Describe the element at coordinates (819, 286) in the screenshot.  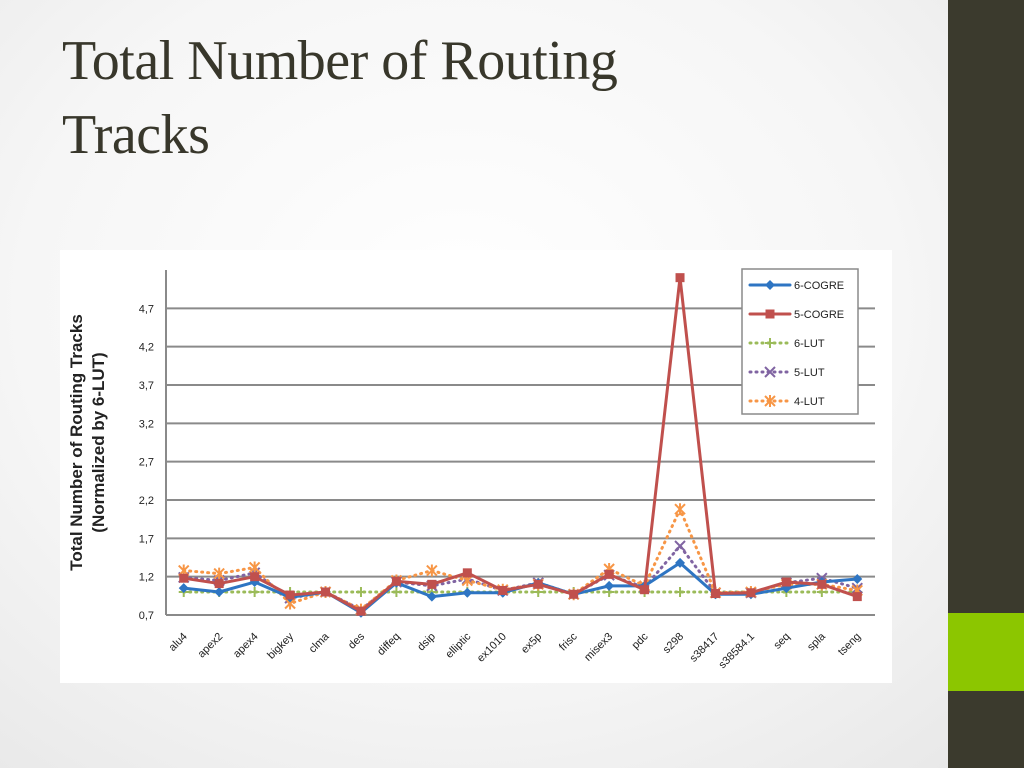
I see `legend-label: 6-COGRE` at that location.